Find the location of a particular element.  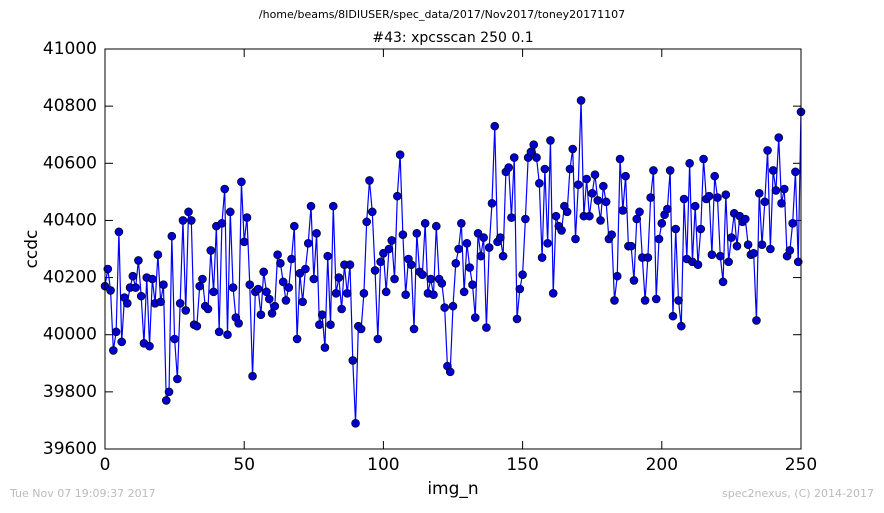

x-tick-label: 150 is located at coordinates (522, 465).